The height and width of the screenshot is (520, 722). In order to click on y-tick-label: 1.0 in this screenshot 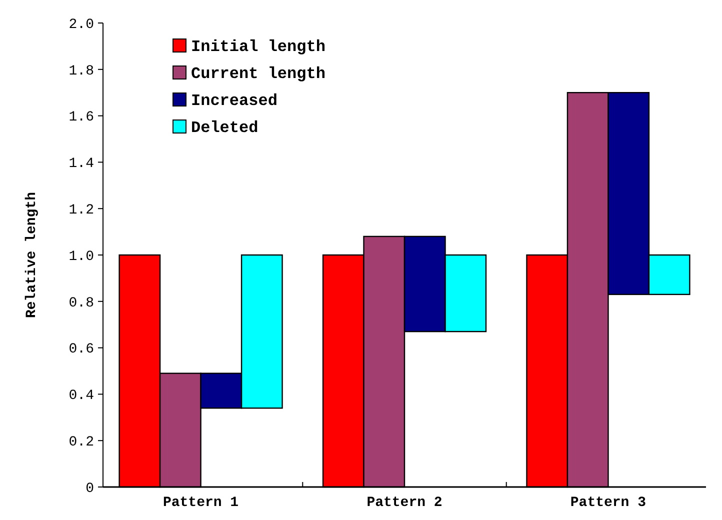, I will do `click(81, 256)`.